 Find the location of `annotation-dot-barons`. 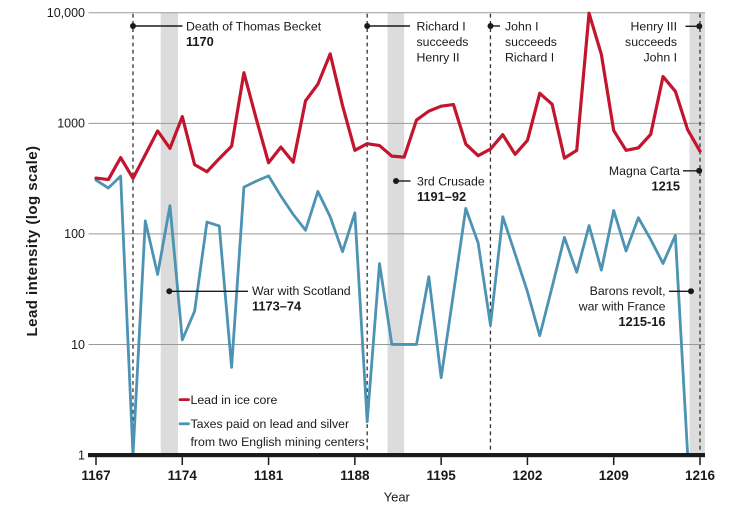

annotation-dot-barons is located at coordinates (691, 291).